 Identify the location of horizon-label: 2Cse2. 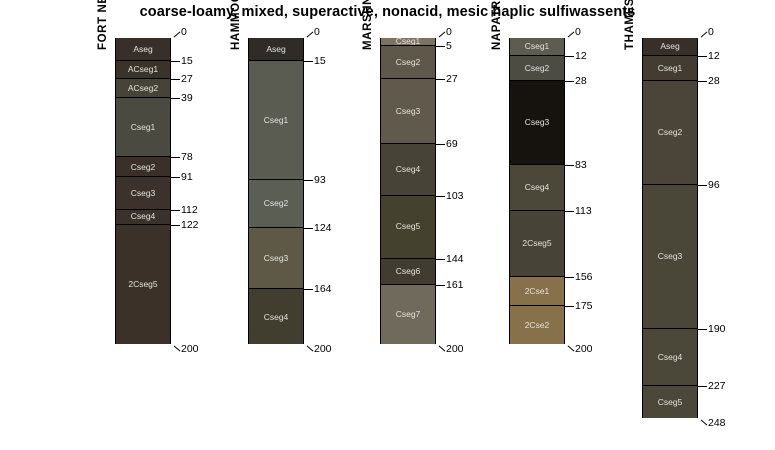
(537, 324).